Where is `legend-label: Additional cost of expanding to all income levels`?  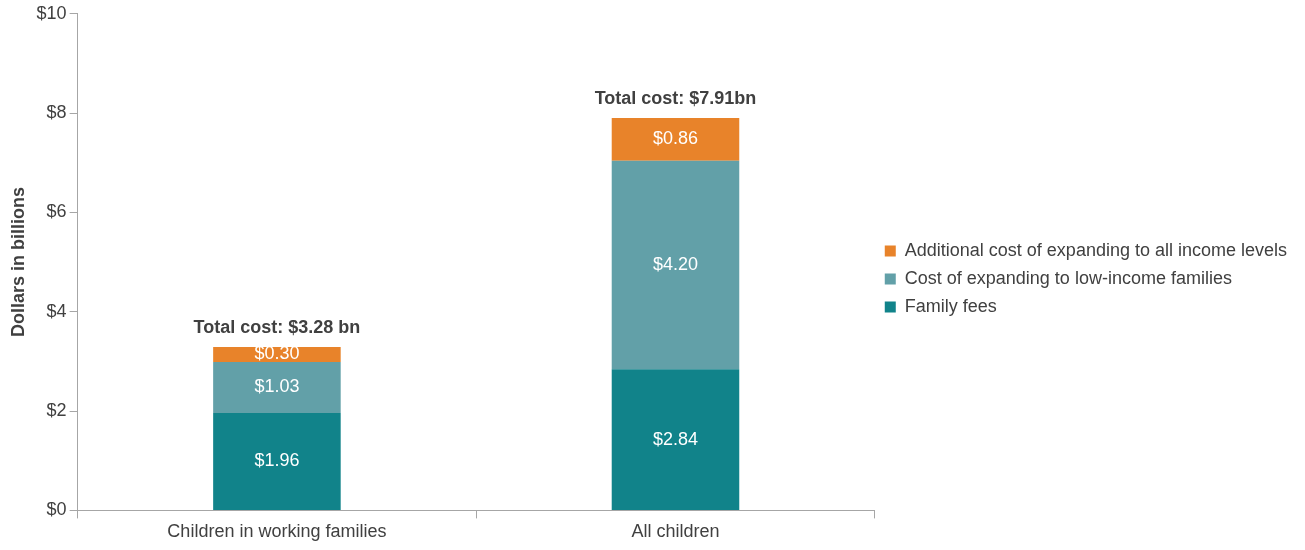 legend-label: Additional cost of expanding to all income levels is located at coordinates (1096, 249).